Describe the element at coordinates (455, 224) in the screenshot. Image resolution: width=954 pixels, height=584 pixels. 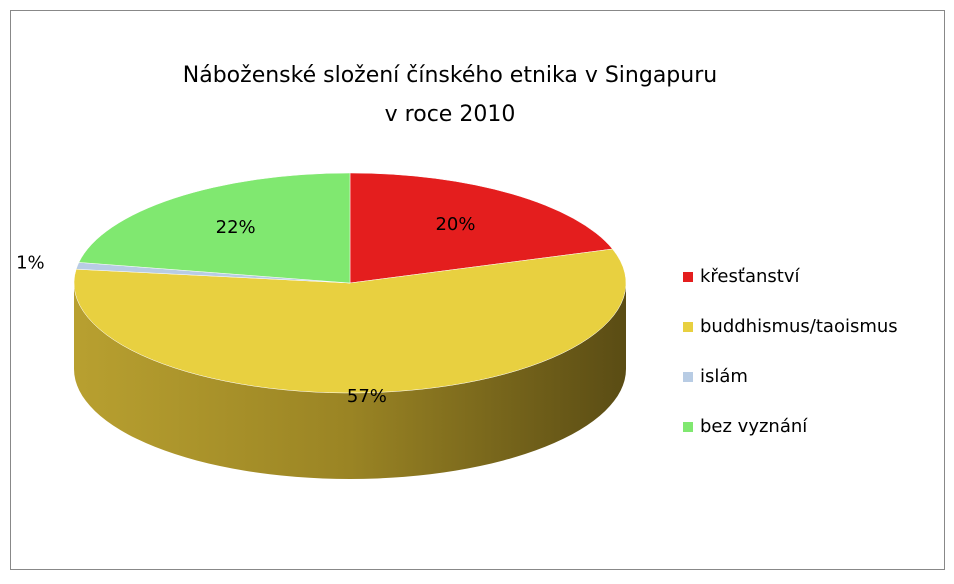
I see `data-label: 20%` at that location.